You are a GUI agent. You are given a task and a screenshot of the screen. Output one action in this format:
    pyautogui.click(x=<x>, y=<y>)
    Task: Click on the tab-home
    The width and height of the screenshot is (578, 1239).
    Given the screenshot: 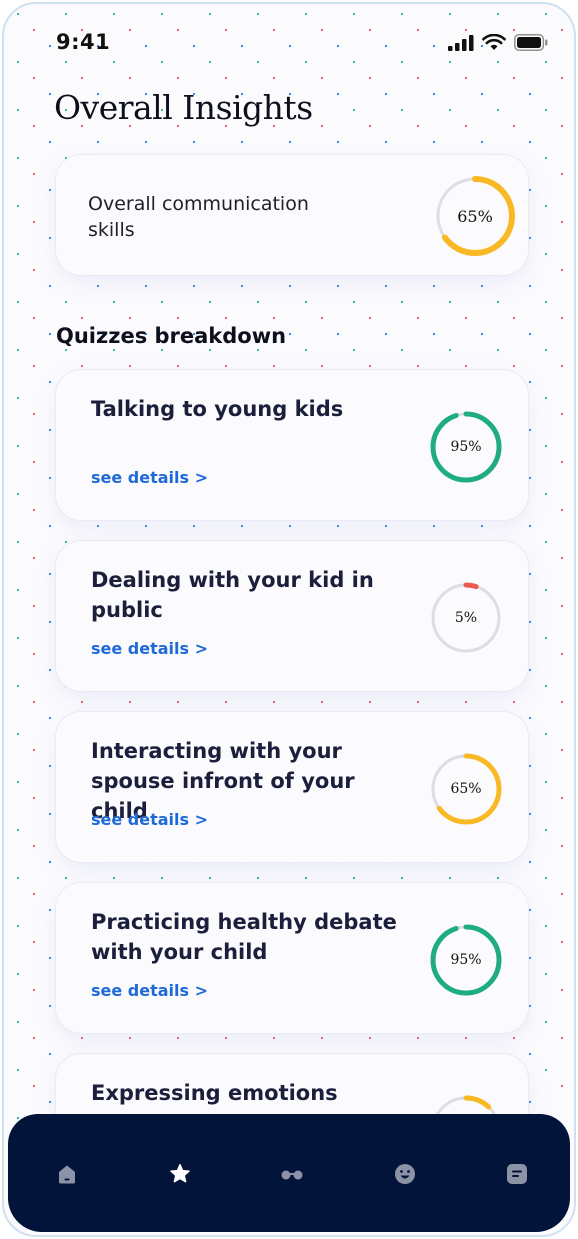 What is the action you would take?
    pyautogui.click(x=67, y=1174)
    